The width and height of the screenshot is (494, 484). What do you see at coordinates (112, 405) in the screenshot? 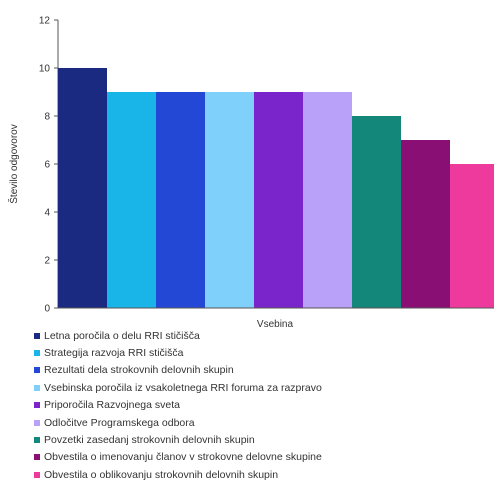
I see `legend-label: Priporočila Razvojnega sveta` at bounding box center [112, 405].